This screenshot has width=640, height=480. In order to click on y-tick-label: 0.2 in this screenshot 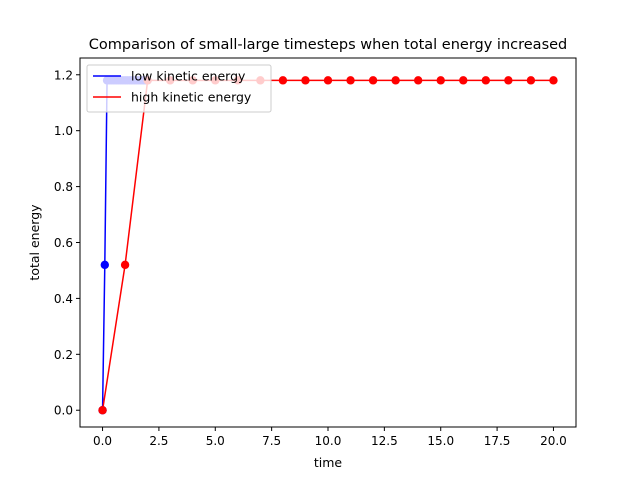, I will do `click(63, 355)`.